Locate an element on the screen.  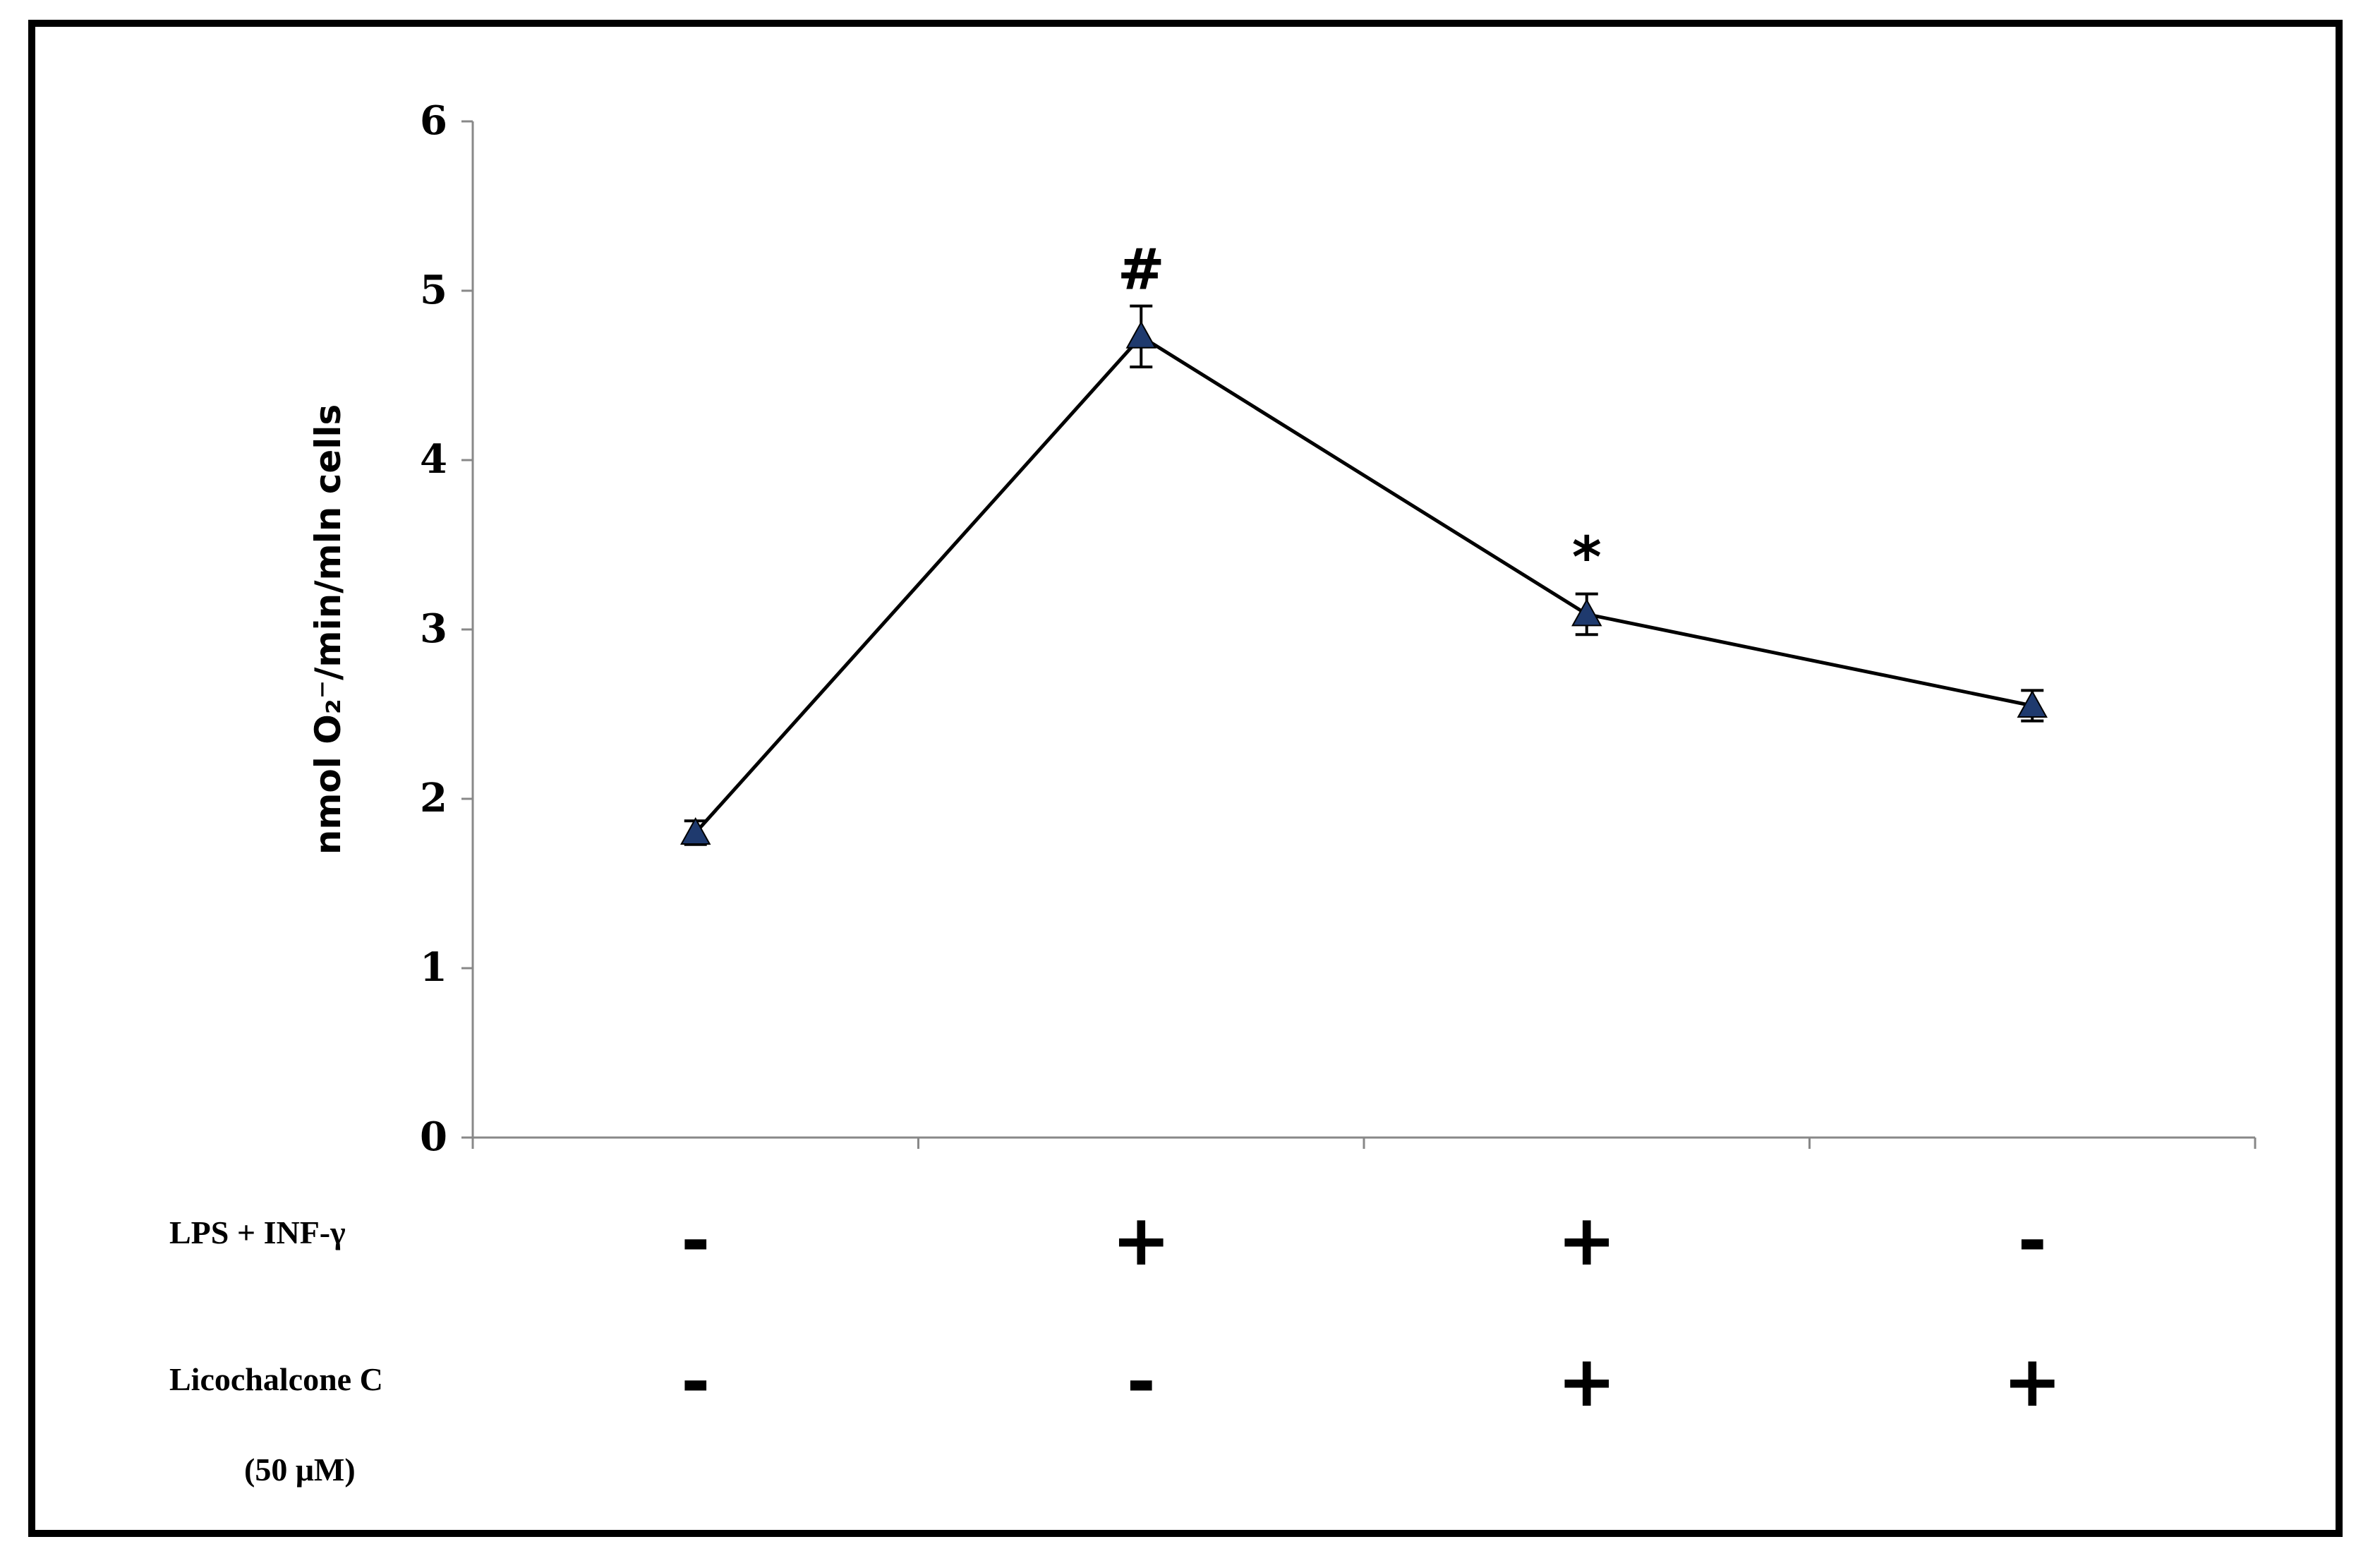
y-axis: 0 1 2 3 4 5 6 is located at coordinates (447, 628).